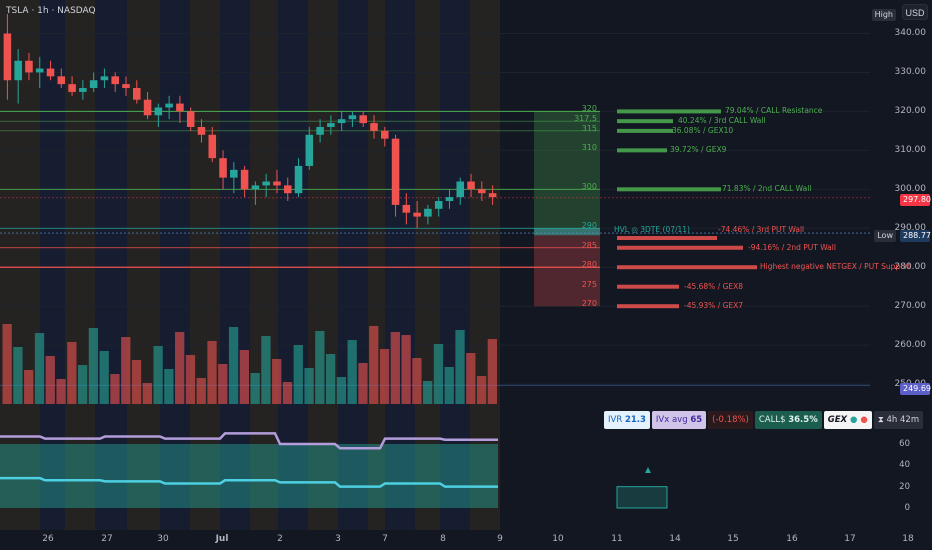 This screenshot has width=932, height=550. I want to click on level-value: 310, so click(589, 148).